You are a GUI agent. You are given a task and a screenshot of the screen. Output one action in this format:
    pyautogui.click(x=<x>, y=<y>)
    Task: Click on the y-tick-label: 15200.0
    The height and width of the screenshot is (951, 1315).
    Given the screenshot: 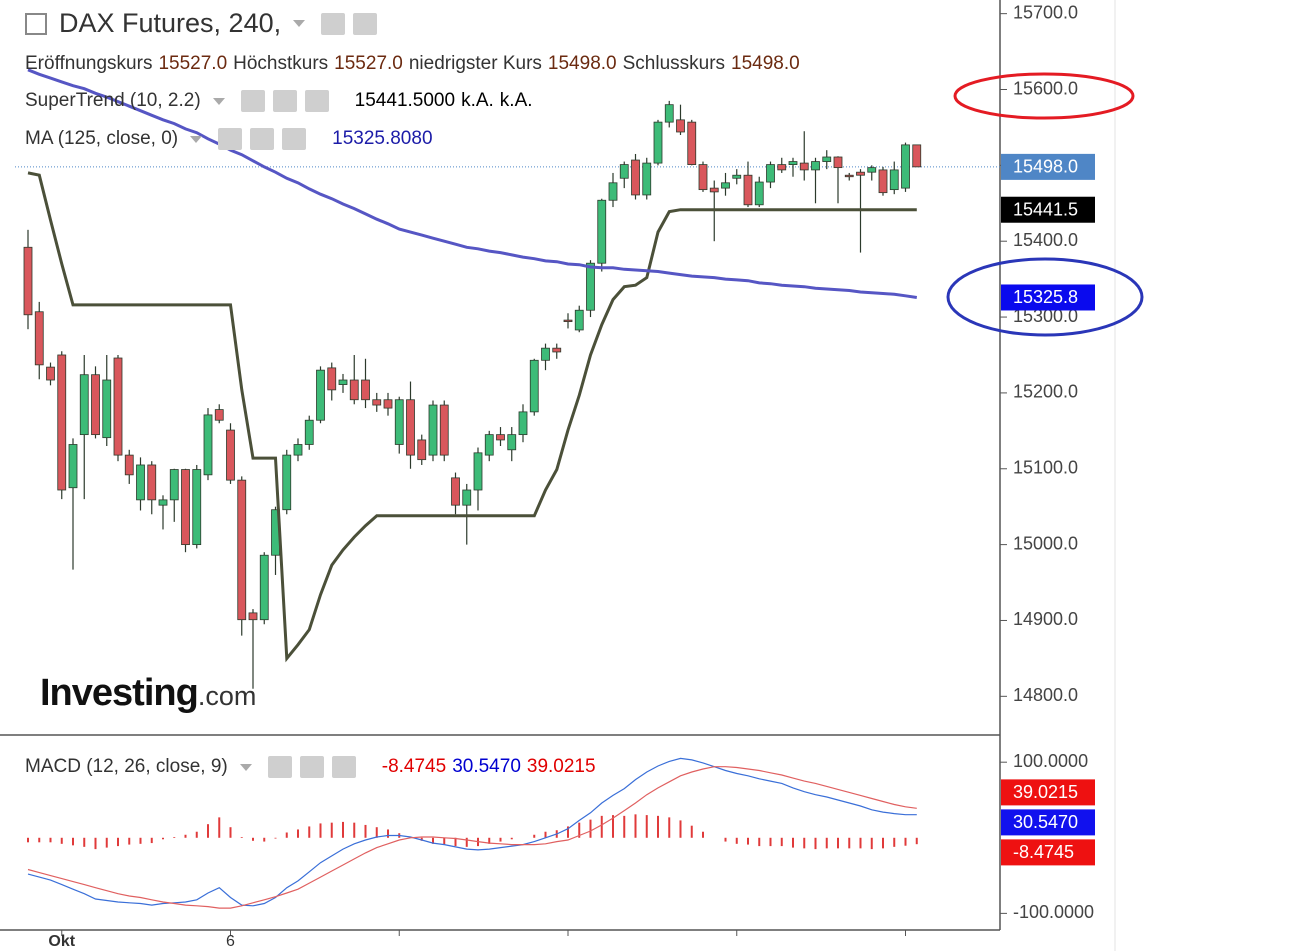 What is the action you would take?
    pyautogui.click(x=1045, y=392)
    